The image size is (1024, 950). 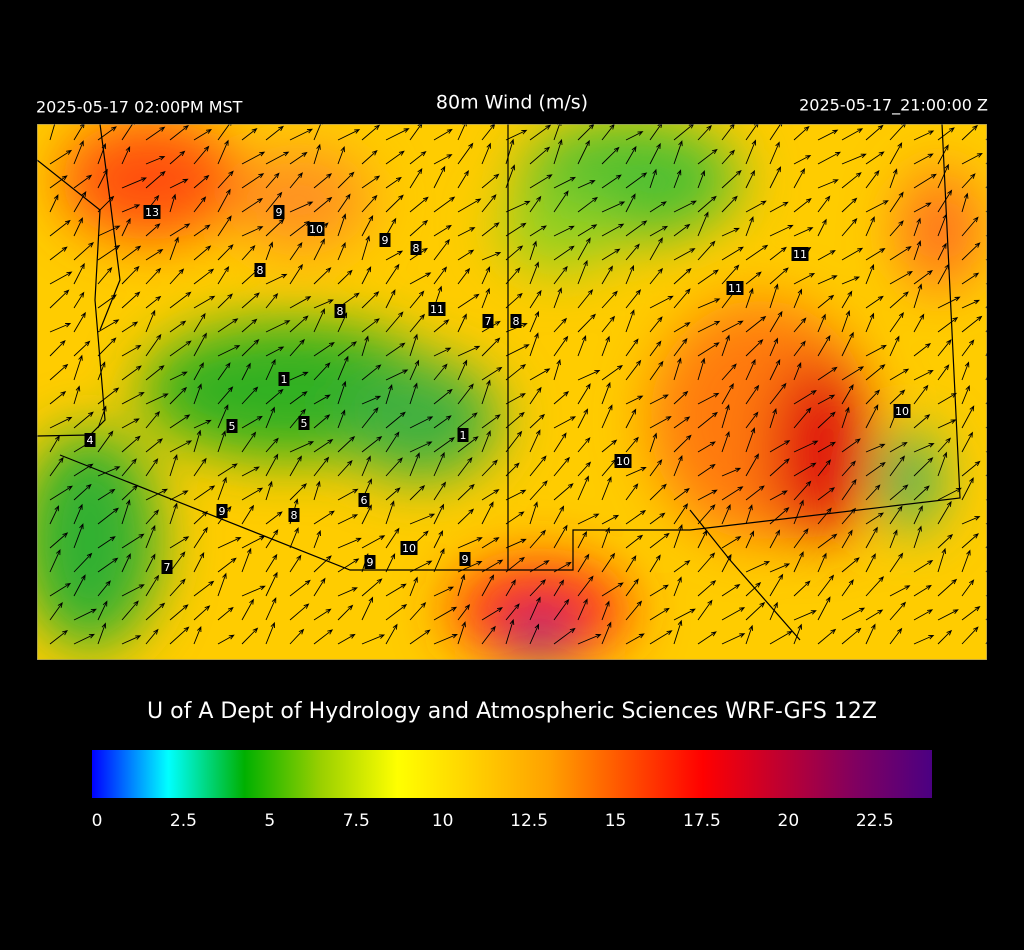 I want to click on station-value: 9, so click(x=465, y=559).